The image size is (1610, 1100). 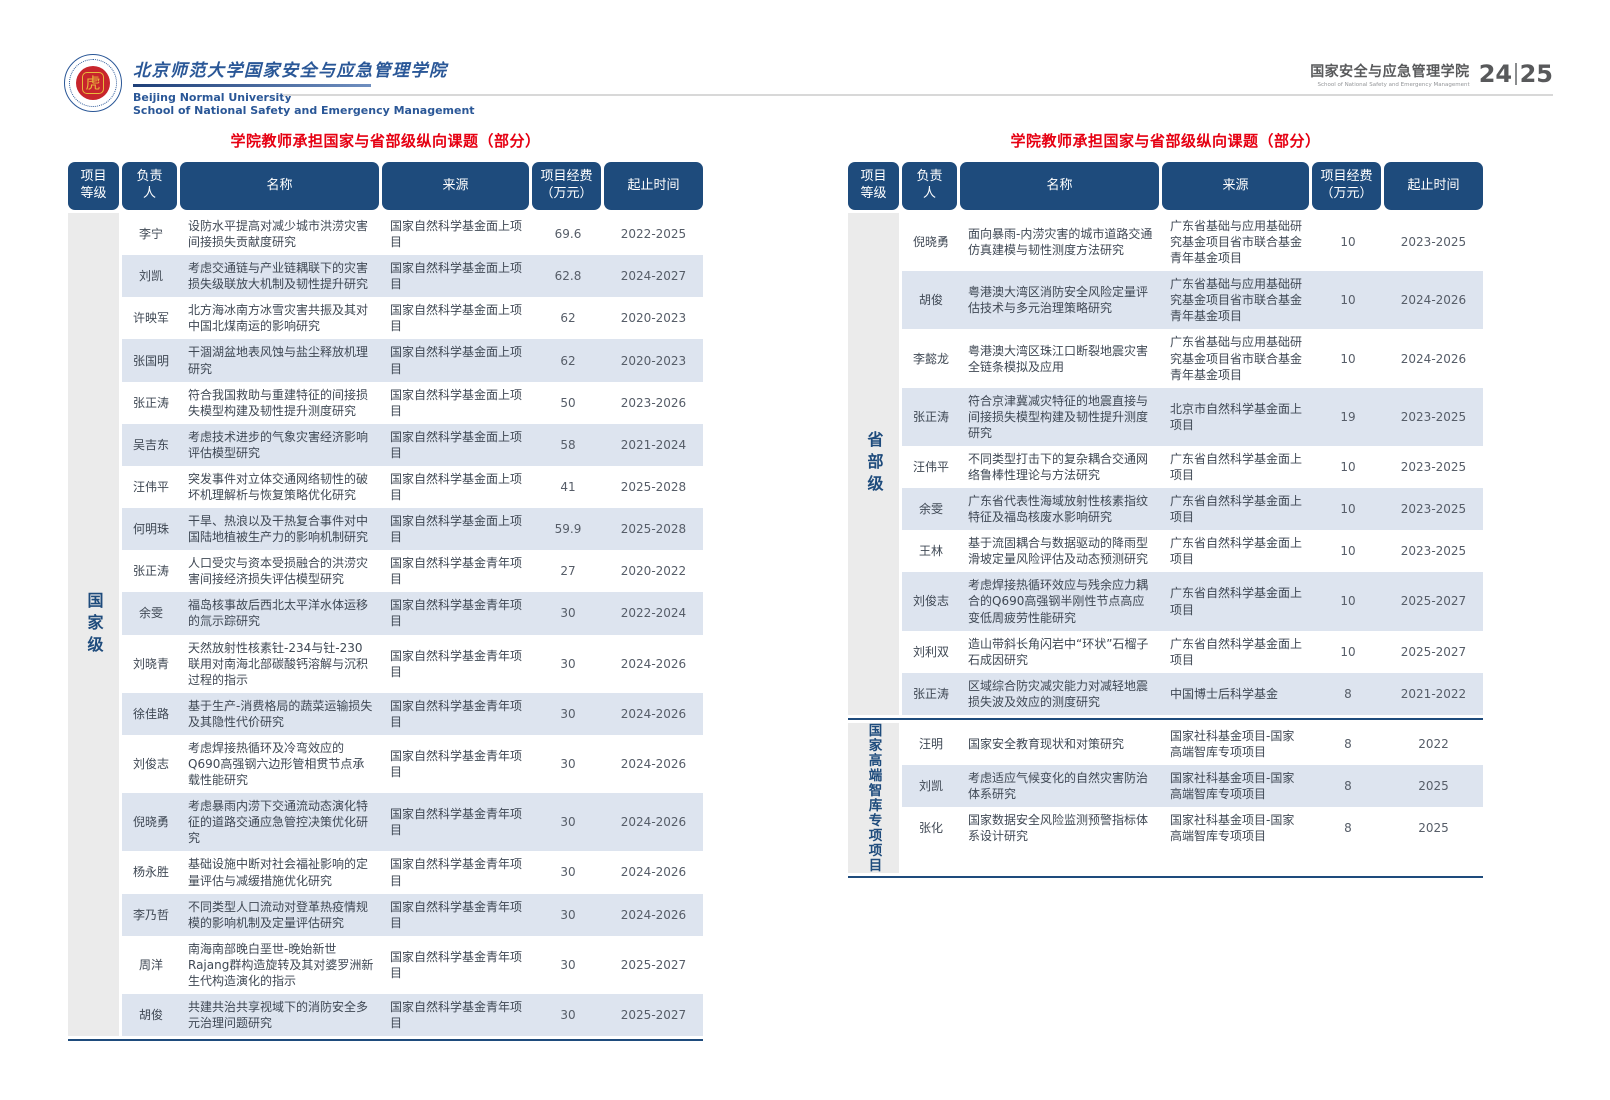 What do you see at coordinates (1059, 186) in the screenshot?
I see `column-header: 名称` at bounding box center [1059, 186].